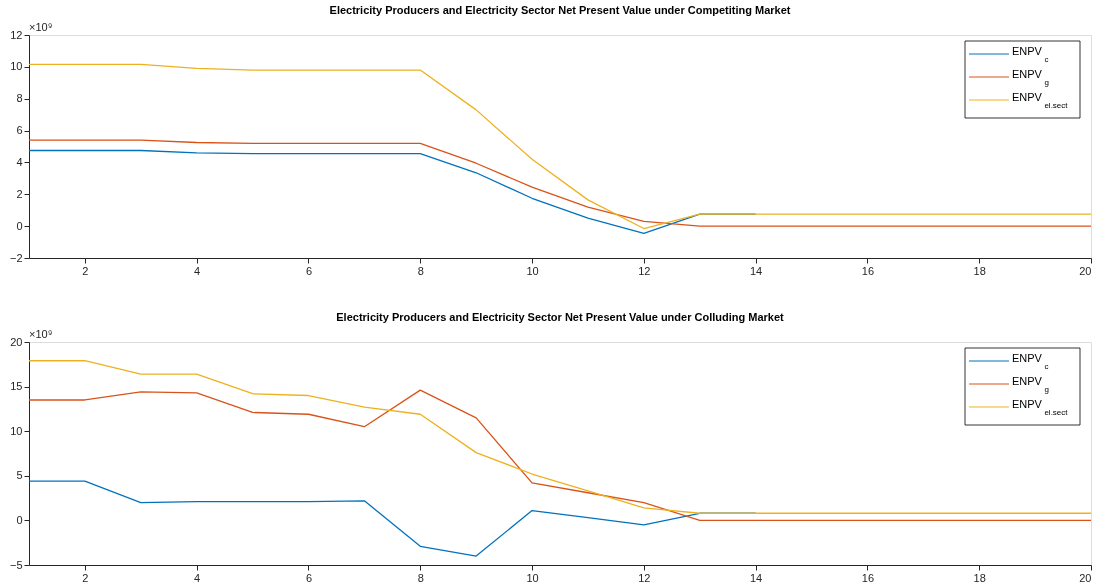  Describe the element at coordinates (19, 98) in the screenshot. I see `y-tick-label: 8` at that location.